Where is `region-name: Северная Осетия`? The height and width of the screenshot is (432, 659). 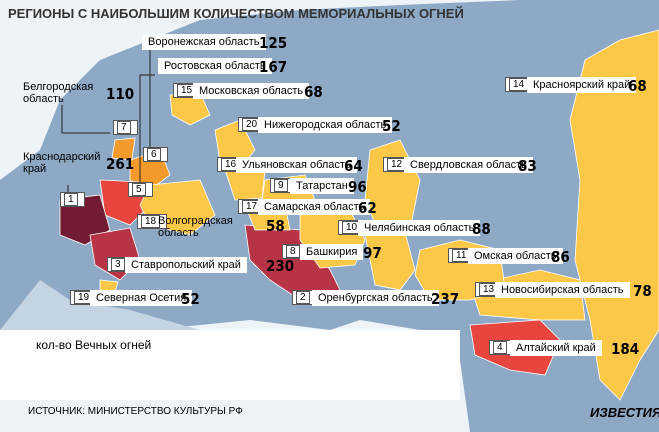
region-name: Северная Осетия is located at coordinates (141, 298).